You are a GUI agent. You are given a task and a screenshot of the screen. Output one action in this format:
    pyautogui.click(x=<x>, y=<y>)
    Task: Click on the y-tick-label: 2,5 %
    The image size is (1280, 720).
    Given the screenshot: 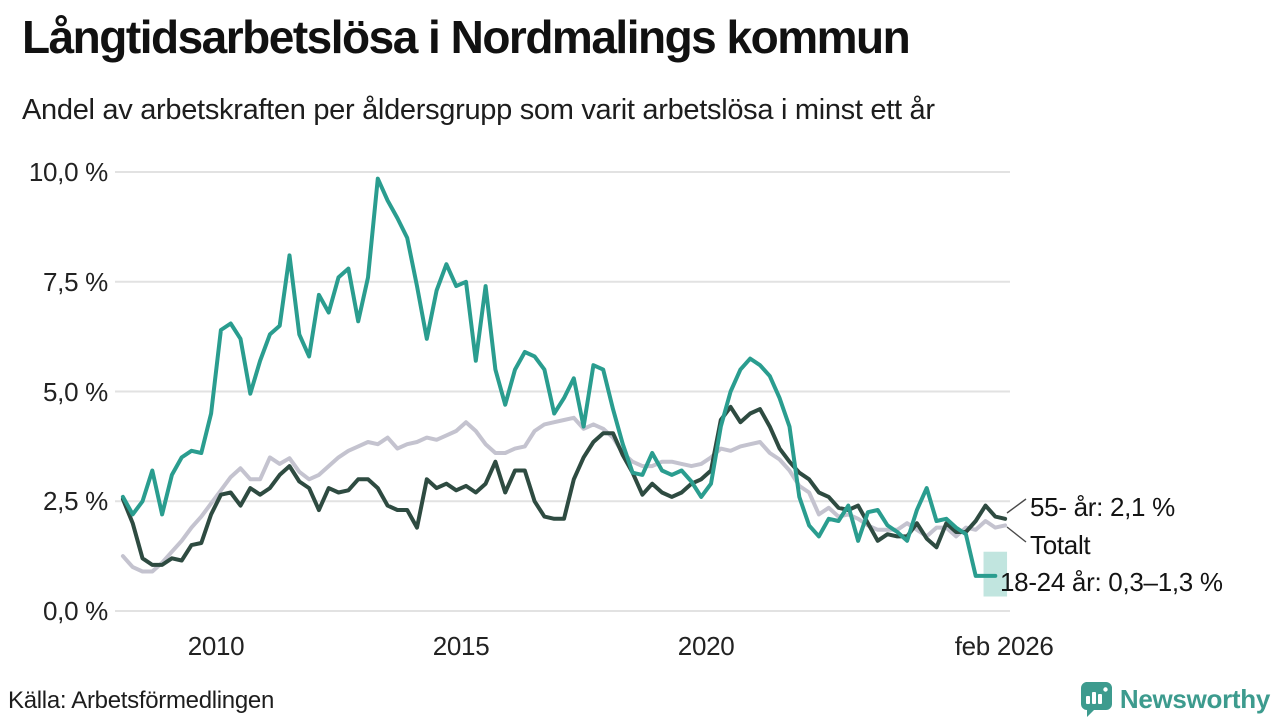 What is the action you would take?
    pyautogui.click(x=75, y=501)
    